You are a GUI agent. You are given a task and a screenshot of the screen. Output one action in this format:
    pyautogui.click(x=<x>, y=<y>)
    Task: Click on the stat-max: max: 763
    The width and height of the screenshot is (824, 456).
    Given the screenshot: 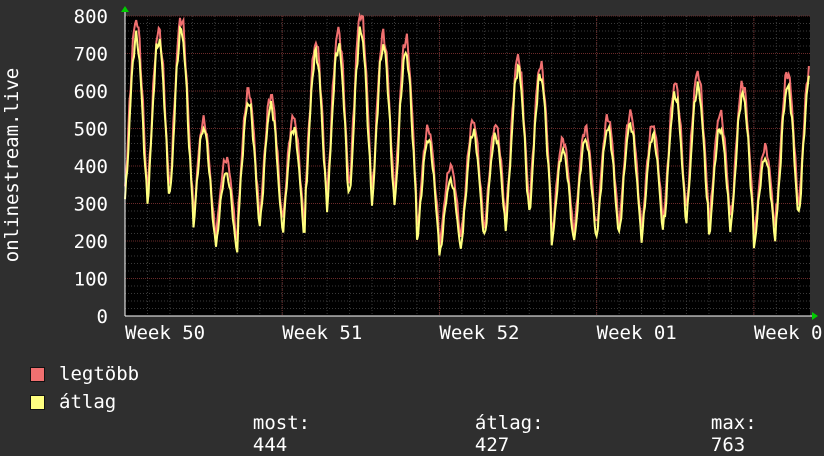 What is the action you would take?
    pyautogui.click(x=722, y=423)
    